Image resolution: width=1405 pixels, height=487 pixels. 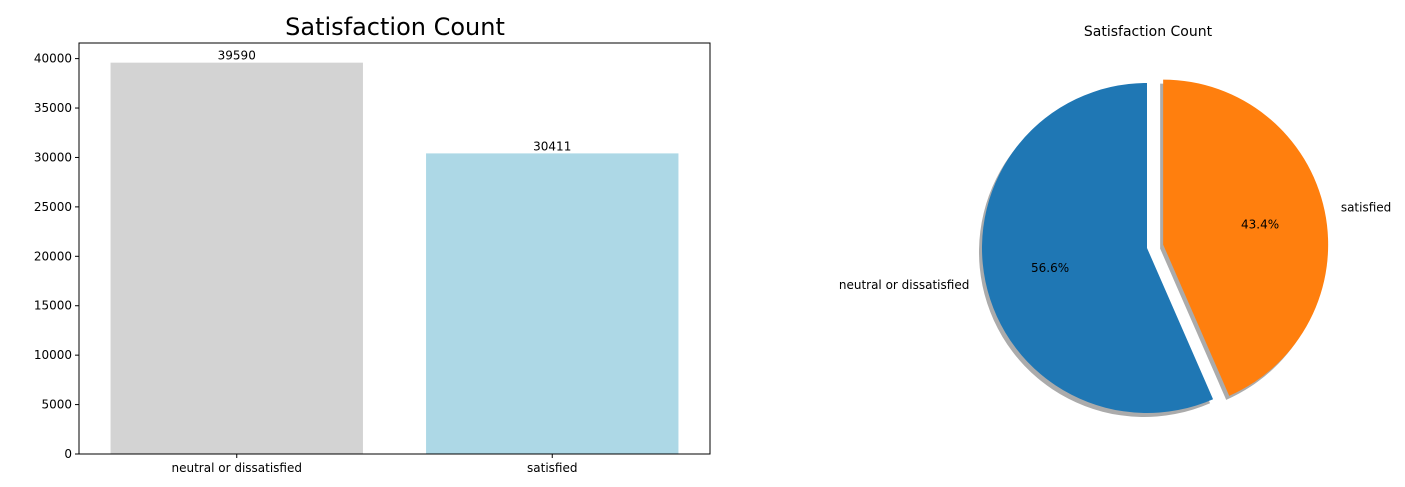 What do you see at coordinates (1050, 268) in the screenshot?
I see `pie-percent-label: 56.6%` at bounding box center [1050, 268].